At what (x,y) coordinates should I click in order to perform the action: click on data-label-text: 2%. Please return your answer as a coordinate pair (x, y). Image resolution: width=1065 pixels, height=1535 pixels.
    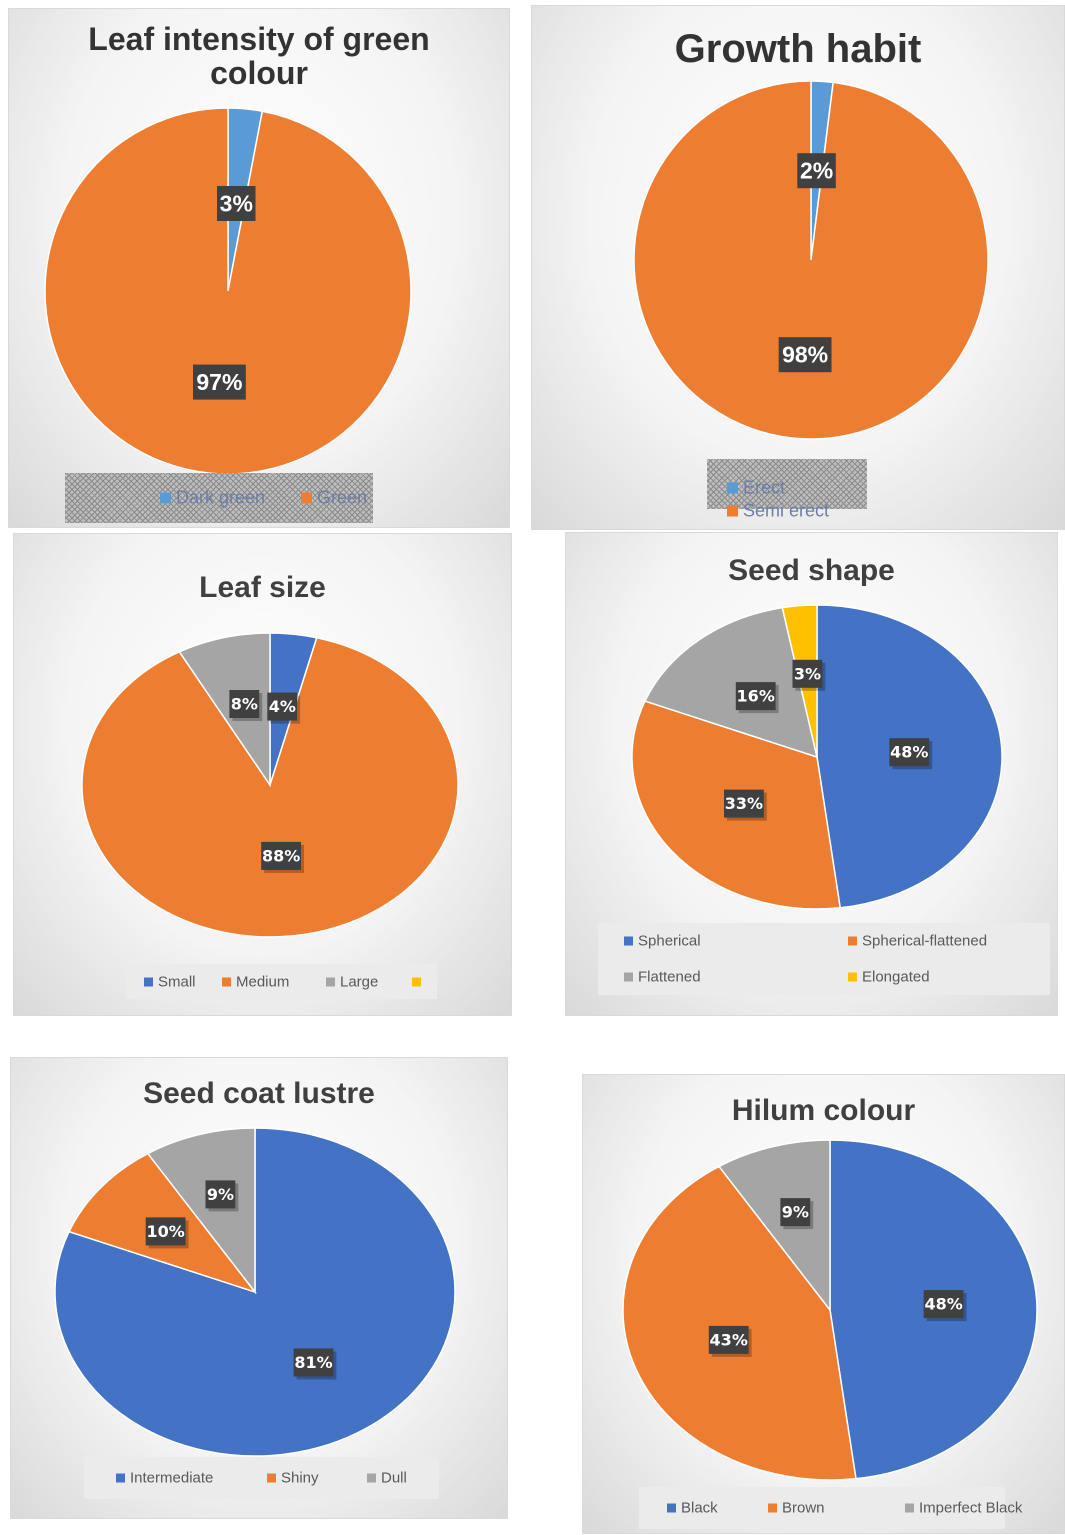
    Looking at the image, I should click on (816, 171).